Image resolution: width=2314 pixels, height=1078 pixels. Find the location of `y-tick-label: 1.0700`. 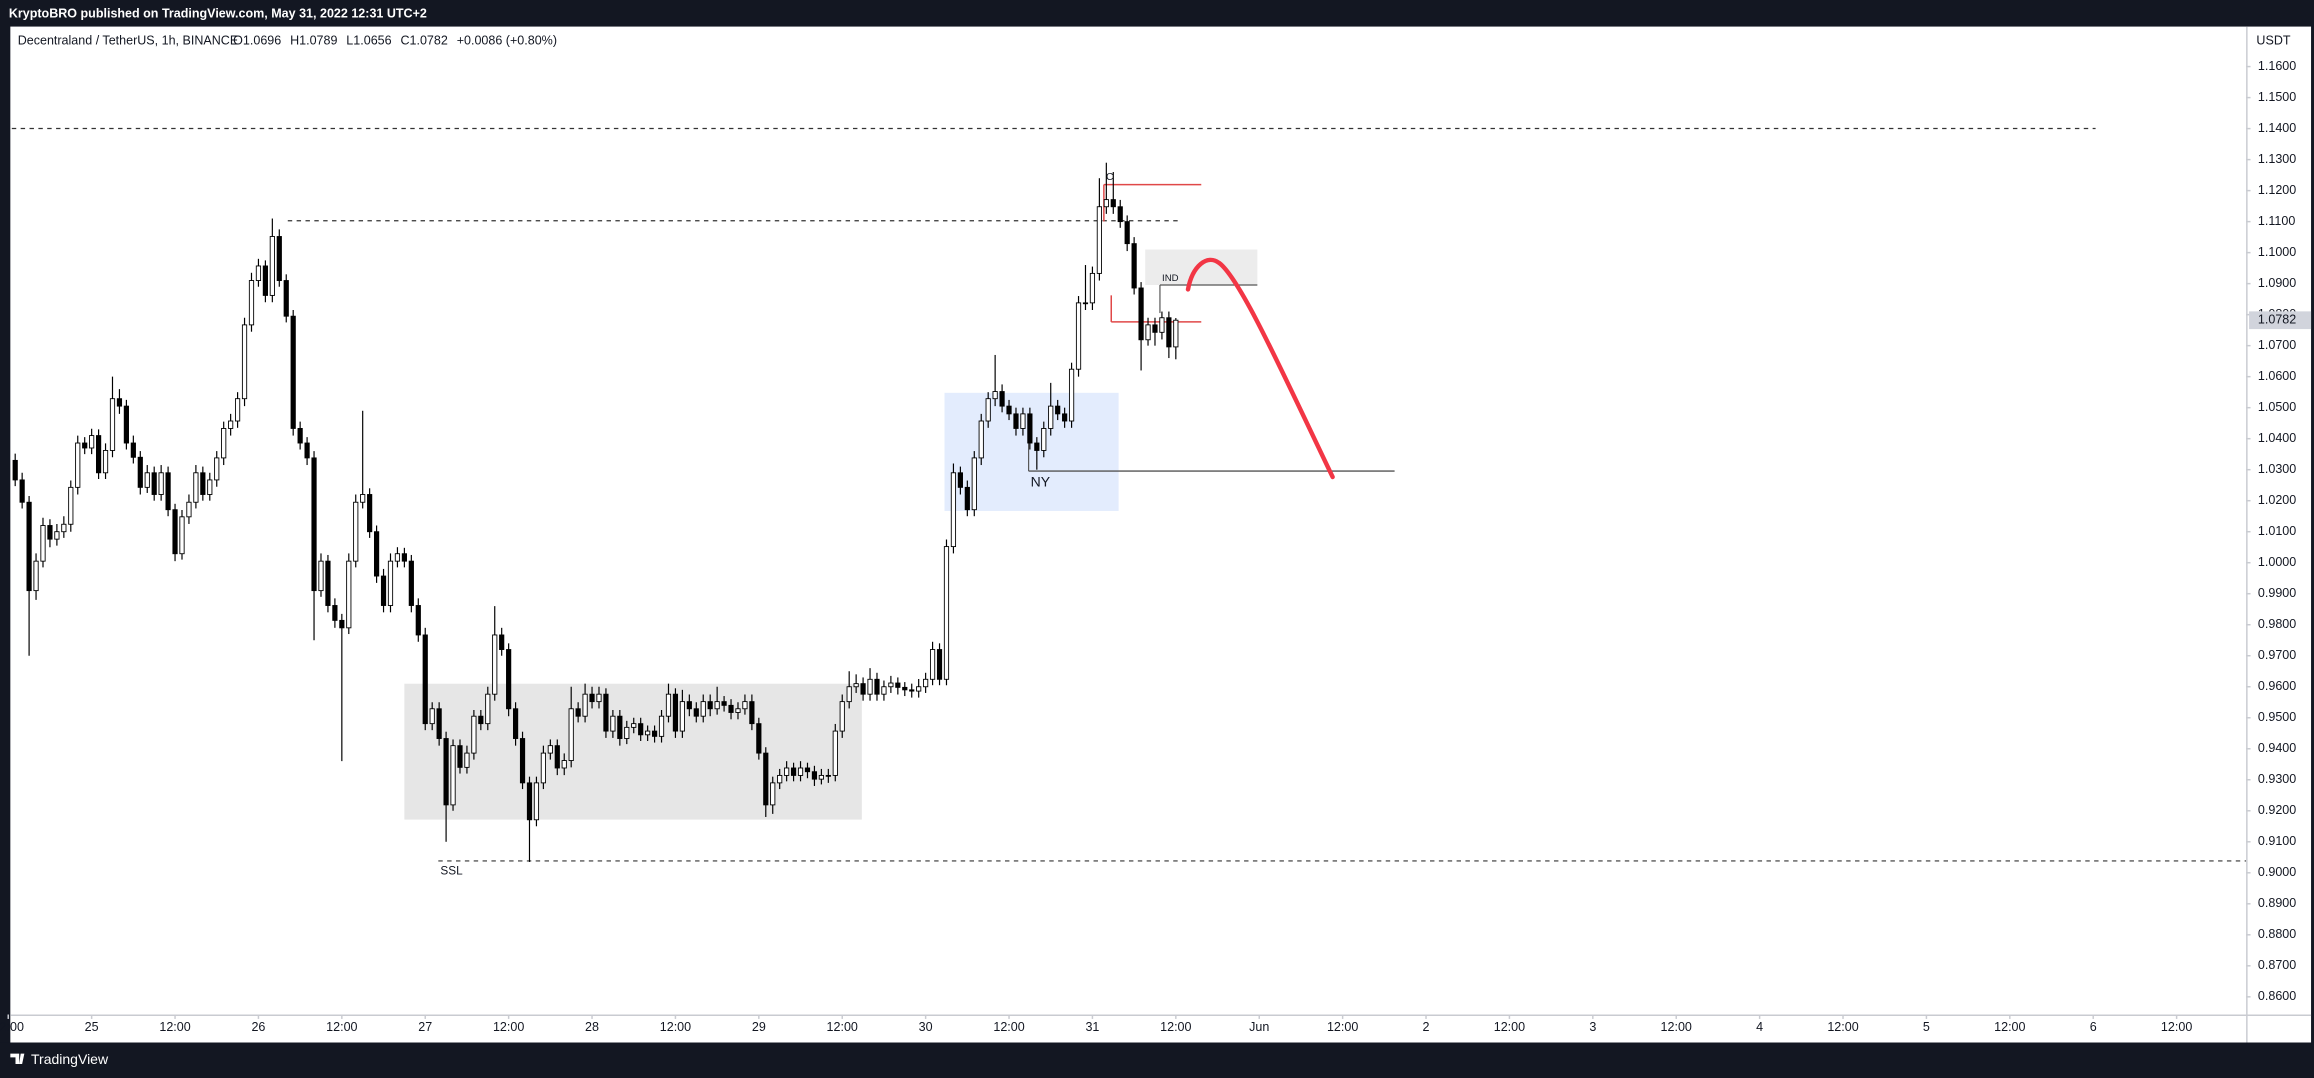

y-tick-label: 1.0700 is located at coordinates (2277, 345).